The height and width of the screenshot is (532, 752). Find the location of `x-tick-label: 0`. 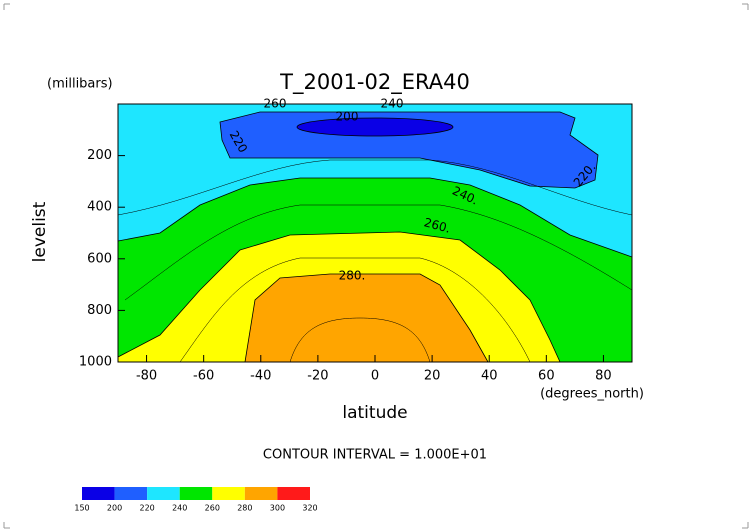

x-tick-label: 0 is located at coordinates (375, 376).